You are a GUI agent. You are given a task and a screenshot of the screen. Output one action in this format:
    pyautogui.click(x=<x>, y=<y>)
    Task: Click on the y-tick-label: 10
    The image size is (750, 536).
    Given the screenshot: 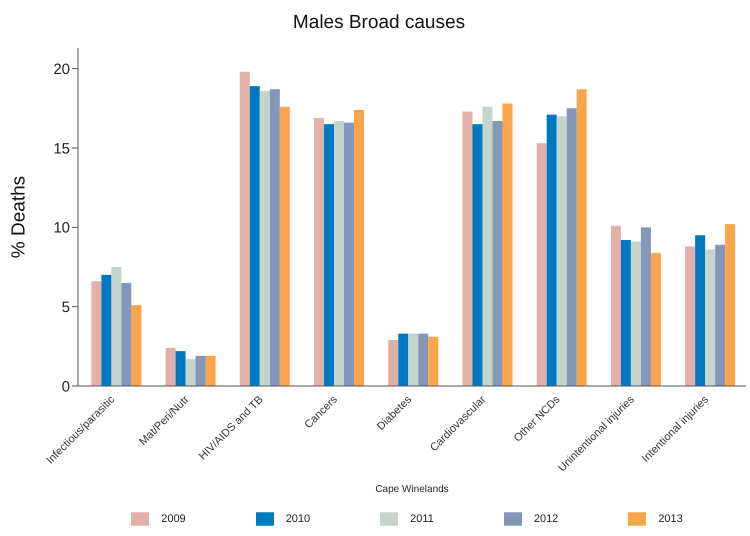 What is the action you would take?
    pyautogui.click(x=61, y=228)
    